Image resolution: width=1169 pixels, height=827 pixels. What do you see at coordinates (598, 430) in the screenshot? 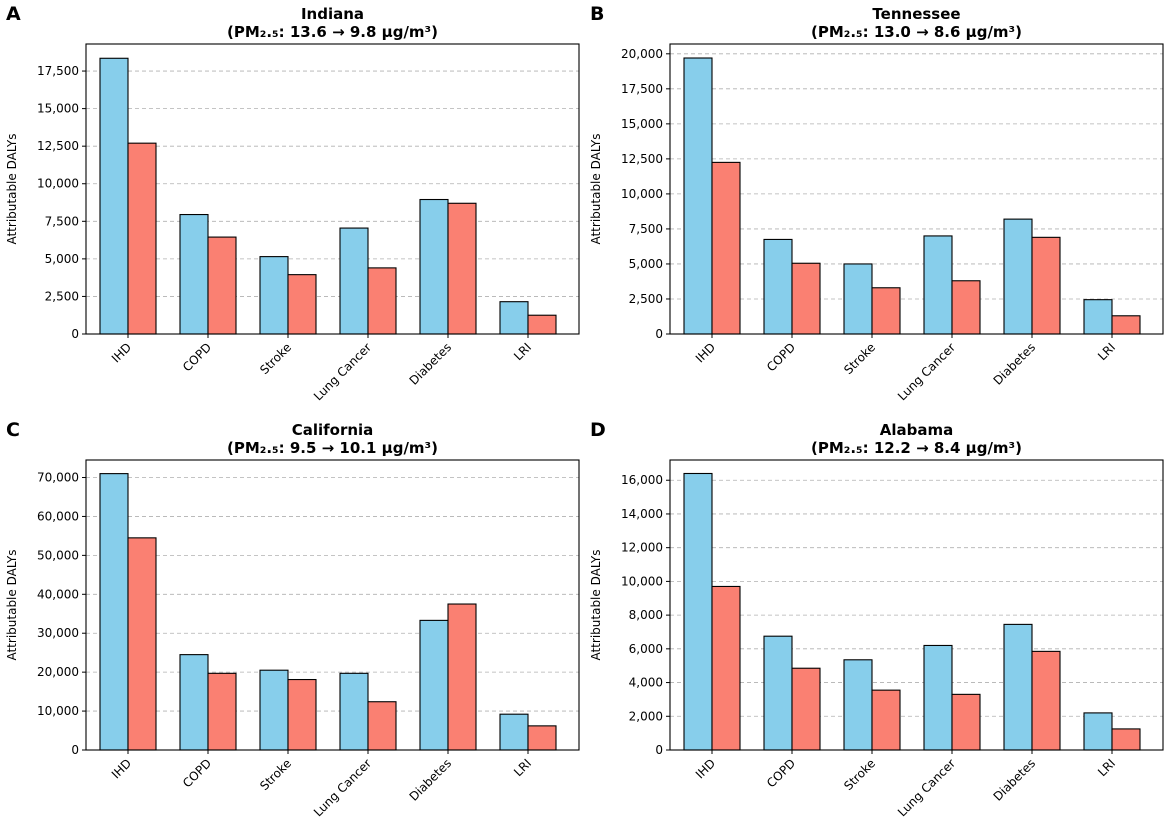
I see `panel-letter: D` at bounding box center [598, 430].